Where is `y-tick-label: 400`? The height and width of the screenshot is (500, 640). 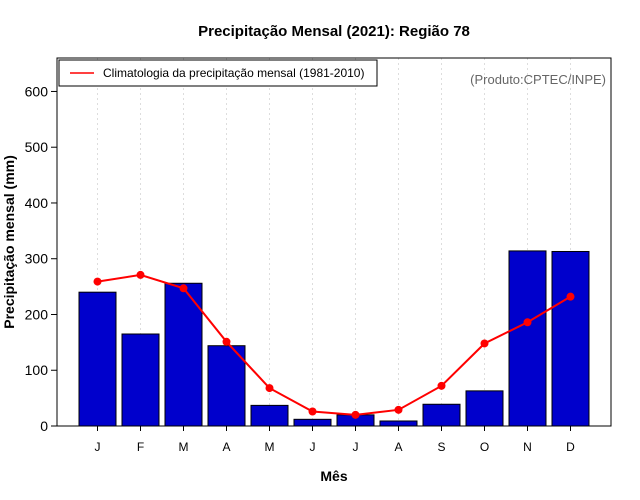 y-tick-label: 400 is located at coordinates (37, 203).